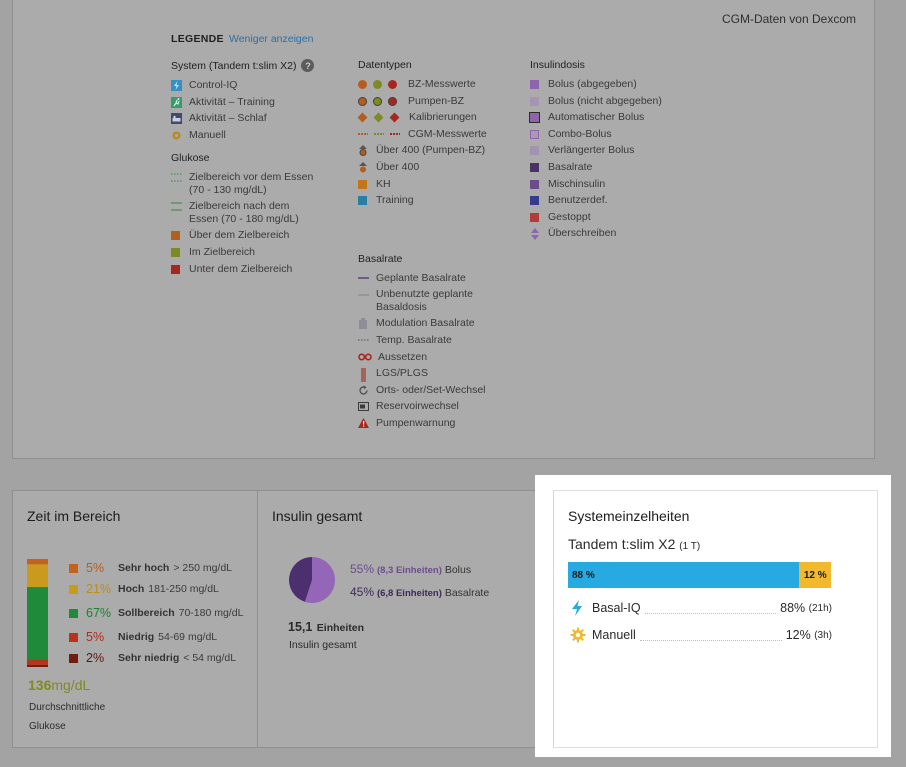 The height and width of the screenshot is (767, 906). Describe the element at coordinates (177, 206) in the screenshot. I see `solid-green-range-icon` at that location.